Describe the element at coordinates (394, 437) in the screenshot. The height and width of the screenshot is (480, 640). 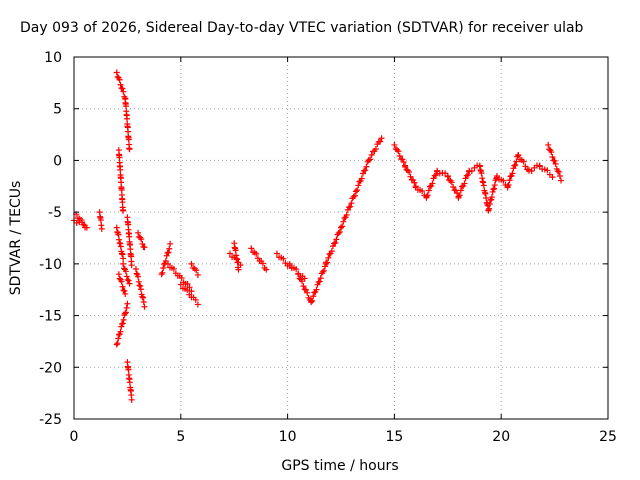
I see `x-tick-label: 15` at that location.